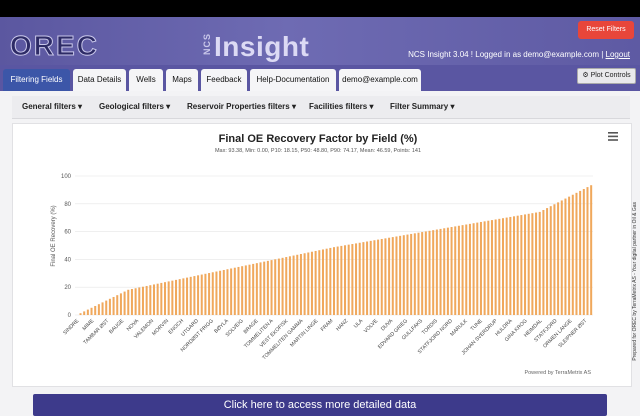 This screenshot has width=640, height=416. Describe the element at coordinates (135, 106) in the screenshot. I see `geological-filters-dropdown: Geological filters ▾` at that location.